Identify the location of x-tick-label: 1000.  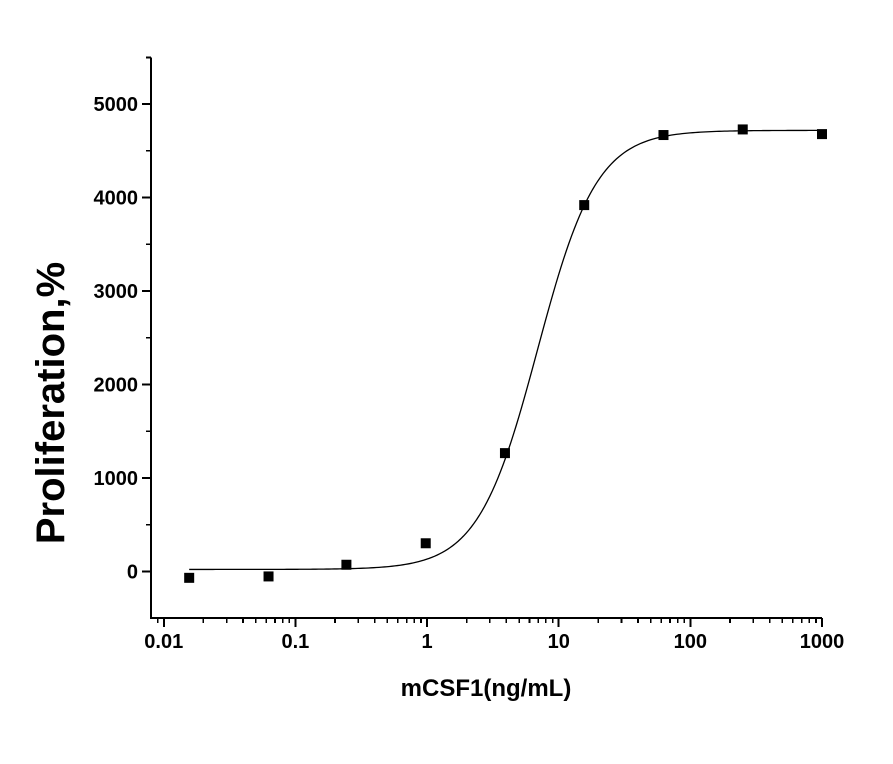
(822, 642).